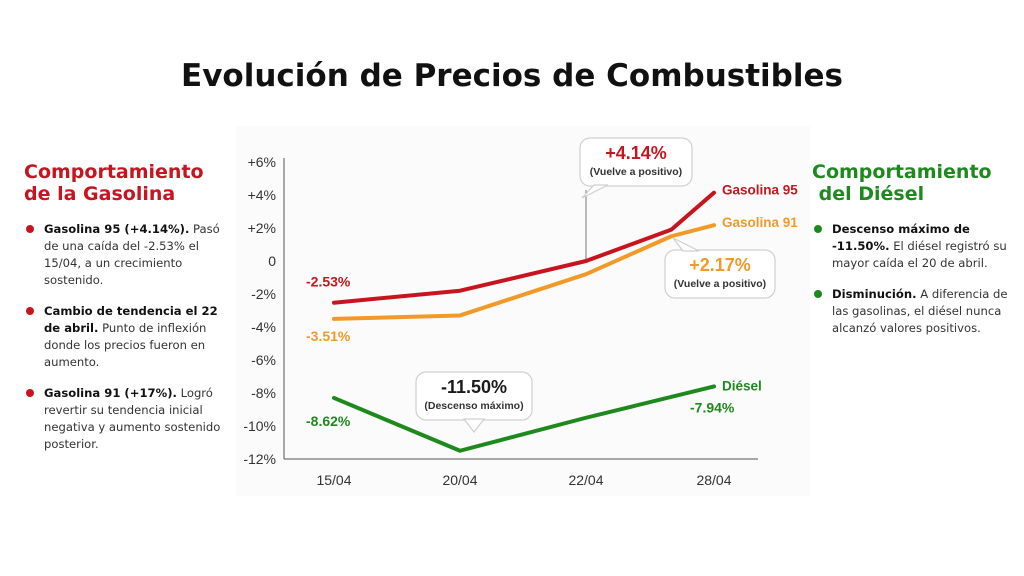 Image resolution: width=1024 pixels, height=576 pixels. I want to click on gasoline-panel-heading: Comportamiento de la Gasolina, so click(128, 183).